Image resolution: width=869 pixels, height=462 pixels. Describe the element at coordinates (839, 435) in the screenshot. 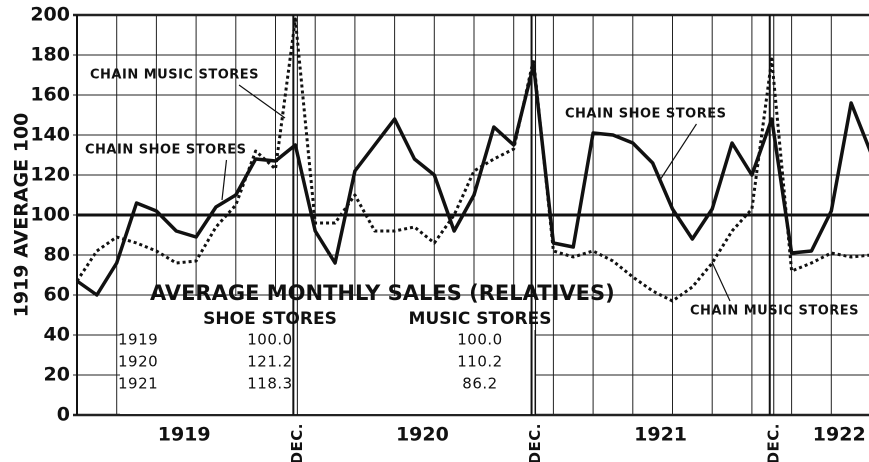

I see `x-tick-label: 1922` at that location.